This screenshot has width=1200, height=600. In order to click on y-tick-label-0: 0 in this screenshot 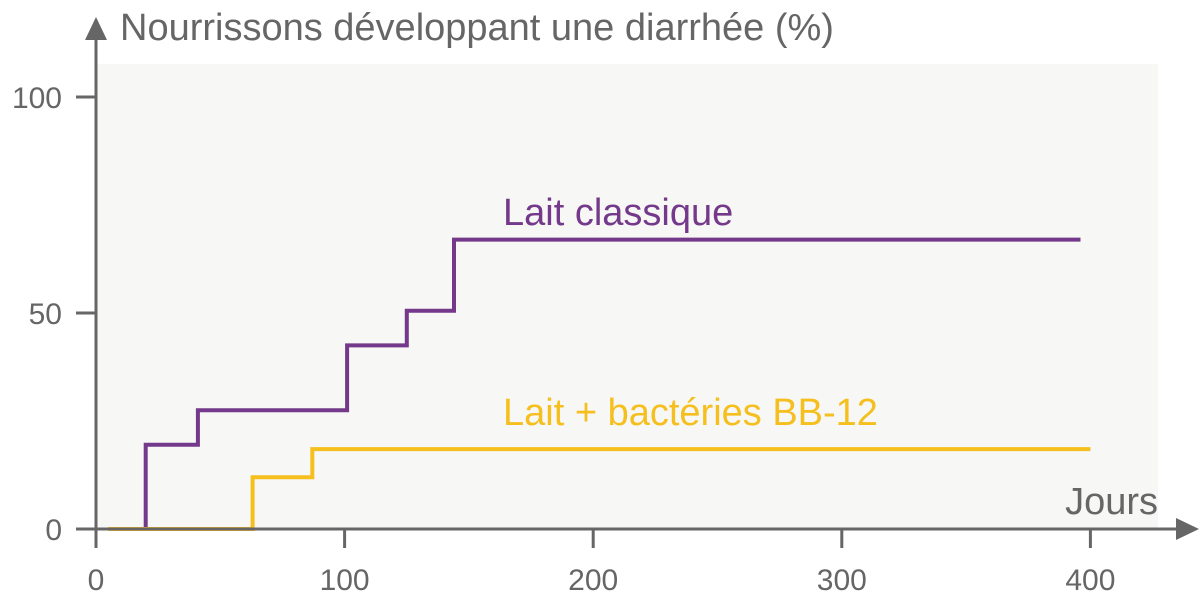, I will do `click(53, 530)`.